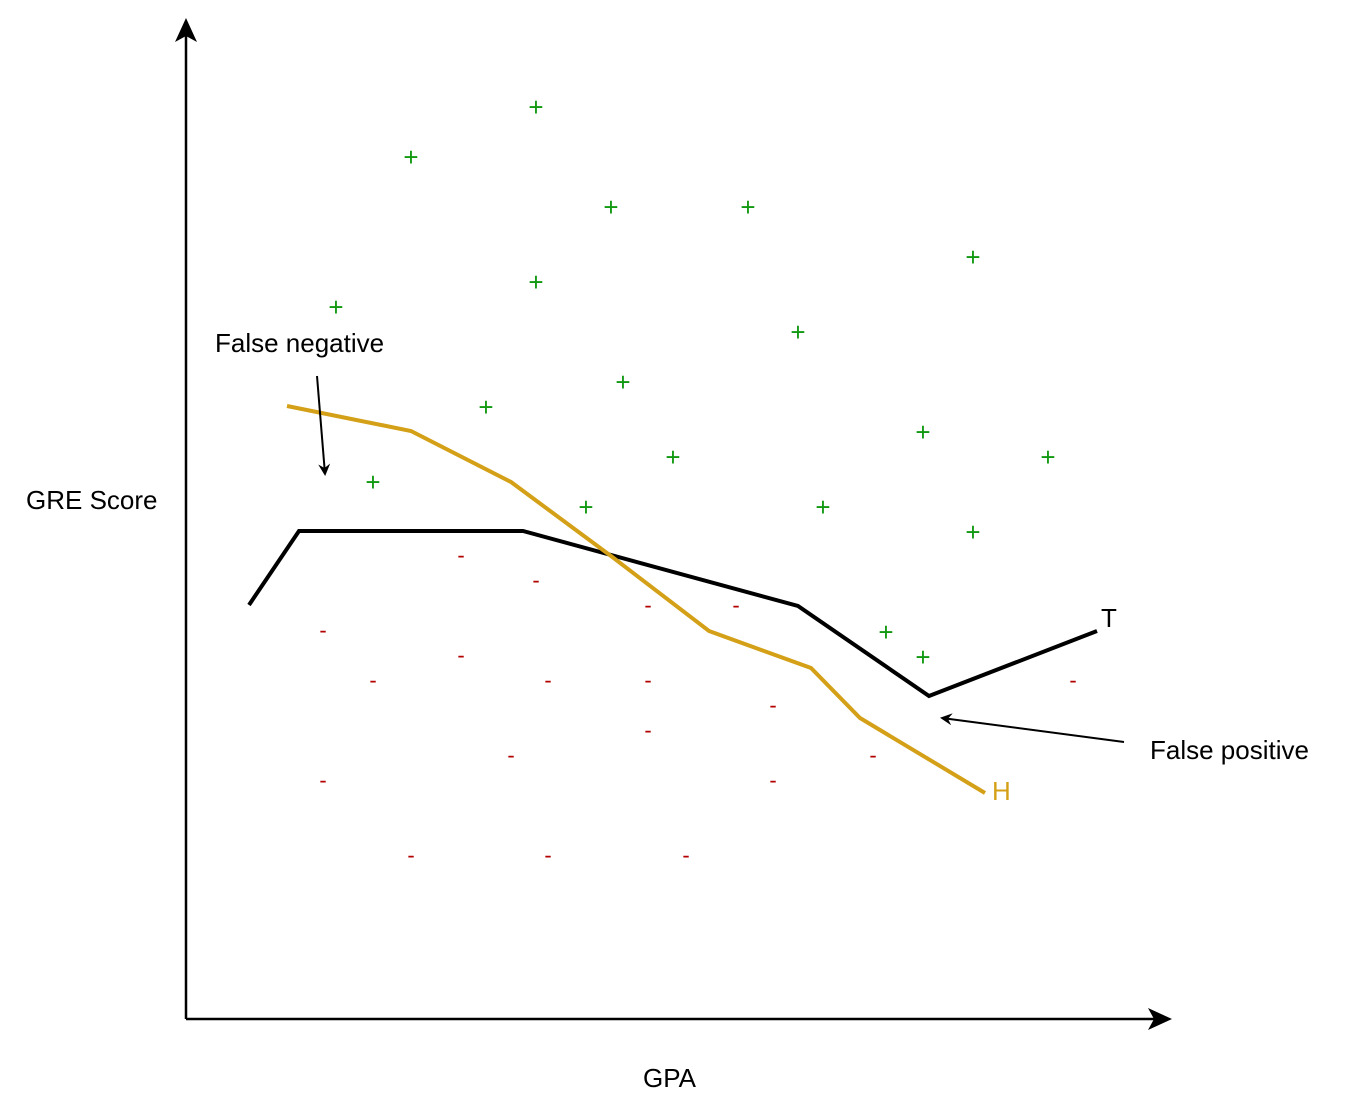 The height and width of the screenshot is (1118, 1355). I want to click on y-axis-label: GRE Score, so click(92, 500).